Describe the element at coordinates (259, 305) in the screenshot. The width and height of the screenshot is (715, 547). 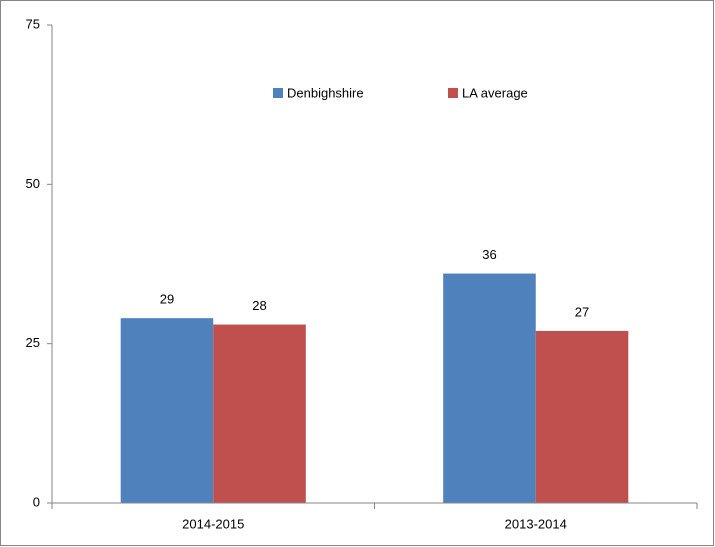
I see `data-label: 28` at that location.